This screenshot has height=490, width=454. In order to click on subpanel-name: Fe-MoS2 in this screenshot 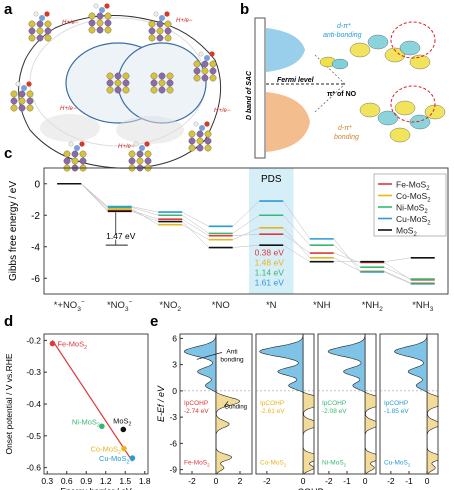, I will do `click(197, 463)`.